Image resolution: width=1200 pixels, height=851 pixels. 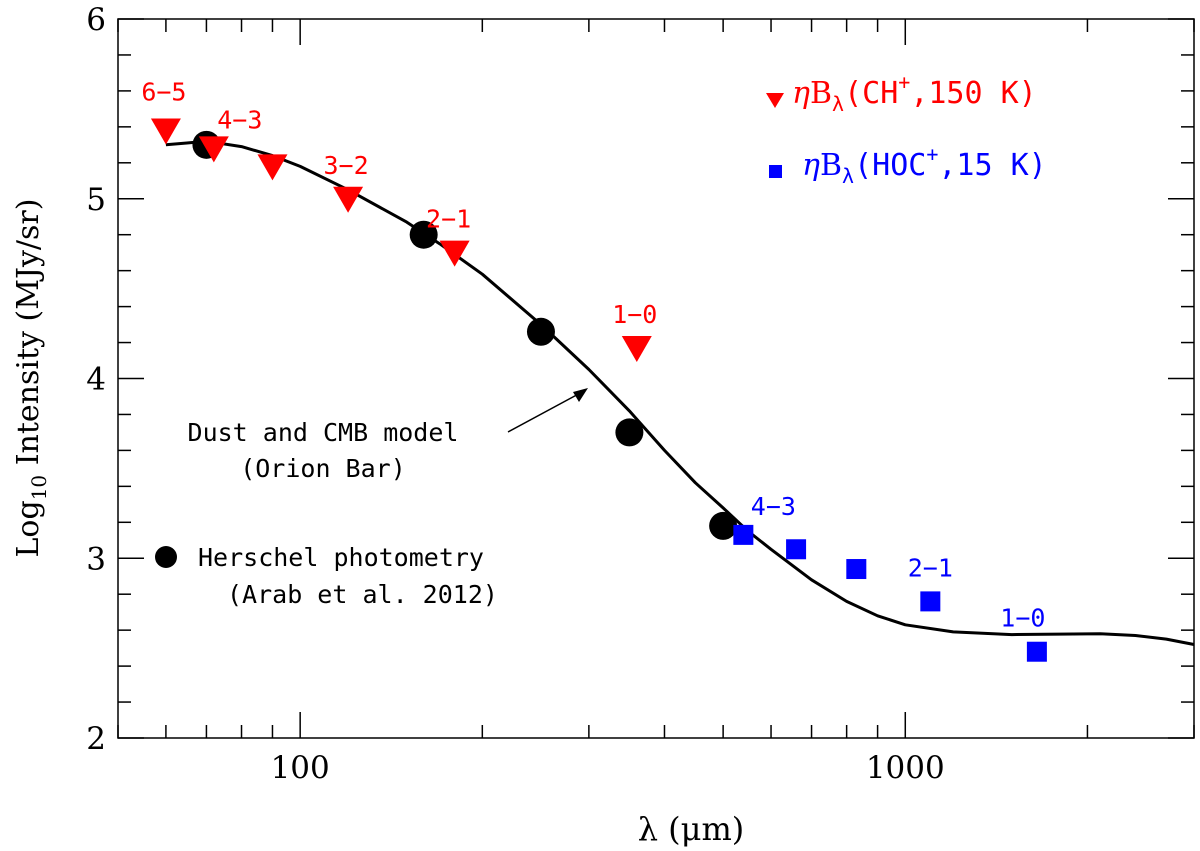 What do you see at coordinates (323, 432) in the screenshot?
I see `model-annotation-line1: Dust and CMB model` at bounding box center [323, 432].